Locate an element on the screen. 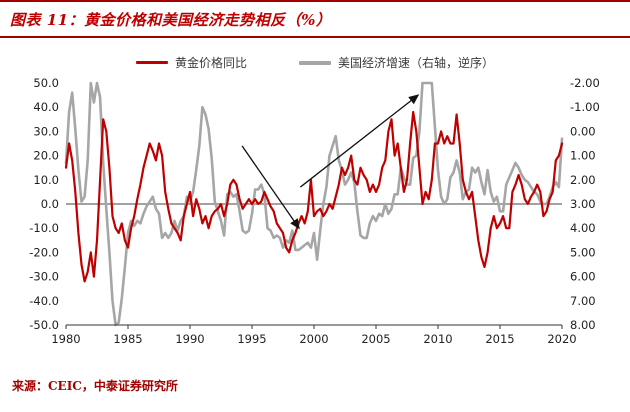 The width and height of the screenshot is (630, 412). svg-text: -40.0 is located at coordinates (44, 301).